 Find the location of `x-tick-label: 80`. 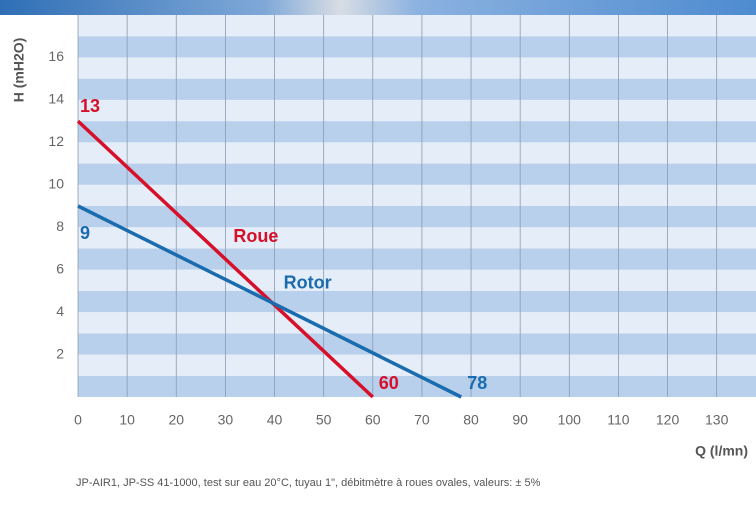

x-tick-label: 80 is located at coordinates (471, 420).